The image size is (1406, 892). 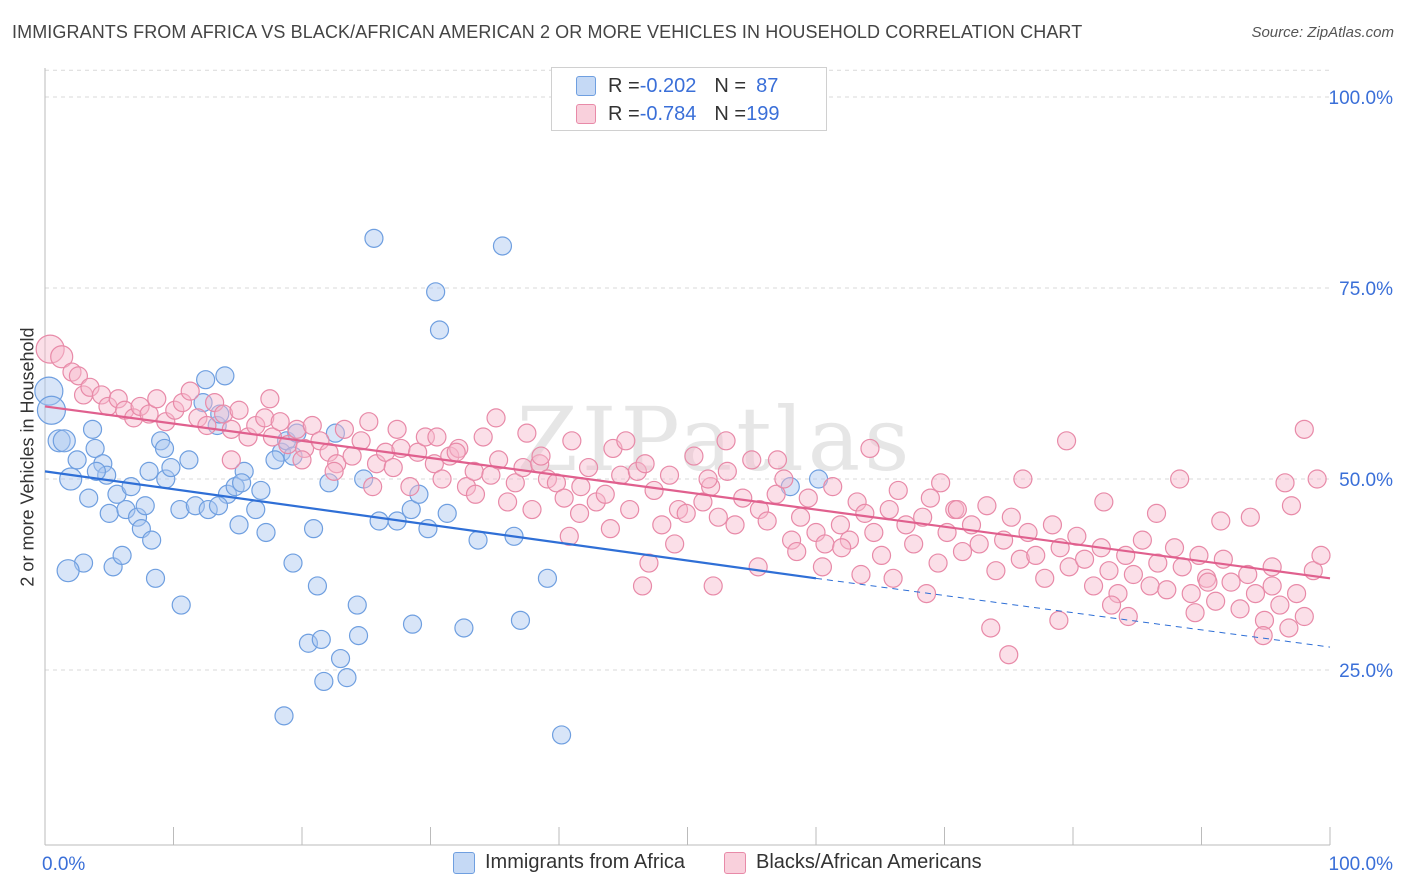 What do you see at coordinates (689, 99) in the screenshot?
I see `correlation-legend: R = -0.202 N = 87 R = -0.784 N = 199` at bounding box center [689, 99].